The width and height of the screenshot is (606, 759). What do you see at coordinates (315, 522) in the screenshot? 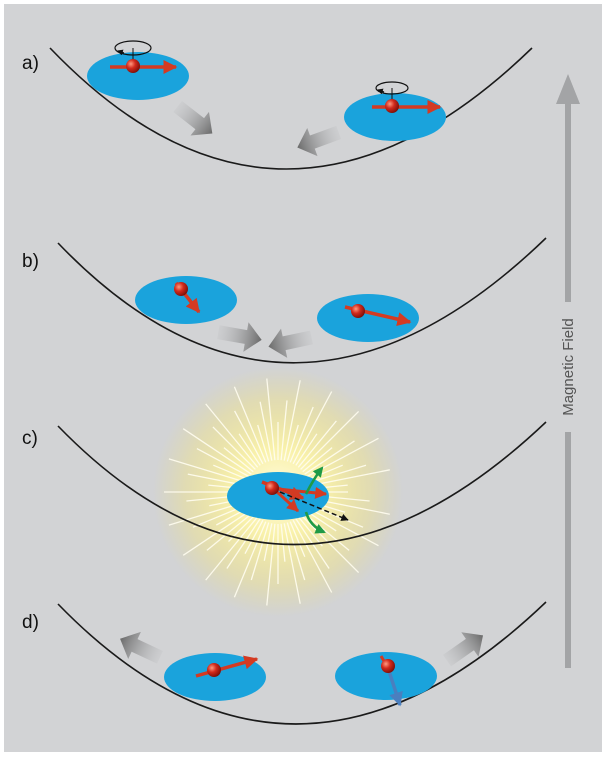
I see `rotation-arrow-icon-down` at bounding box center [315, 522].